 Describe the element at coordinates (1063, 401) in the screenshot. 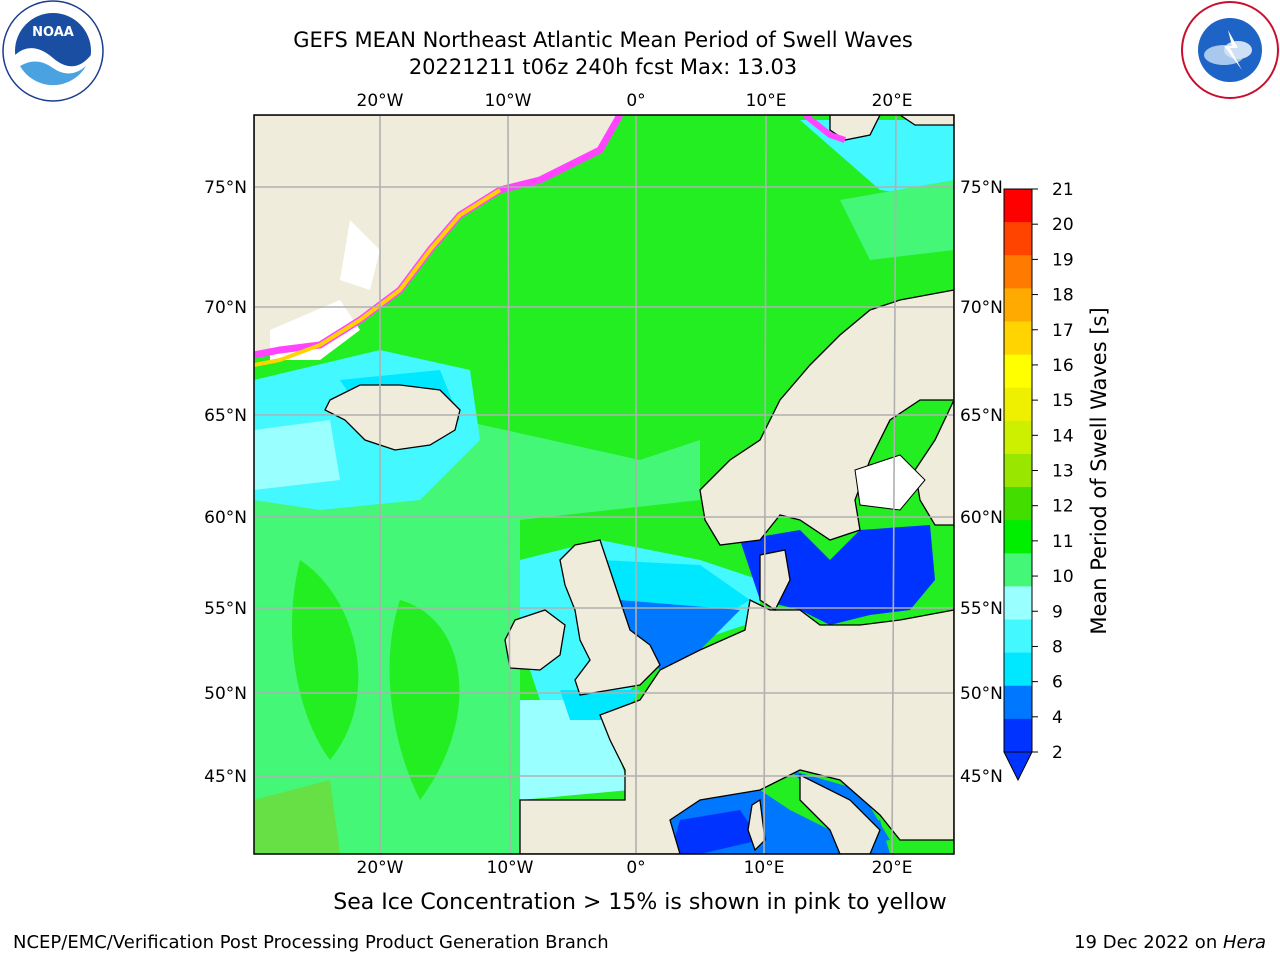

I see `colorbar-tick-label: 15` at that location.